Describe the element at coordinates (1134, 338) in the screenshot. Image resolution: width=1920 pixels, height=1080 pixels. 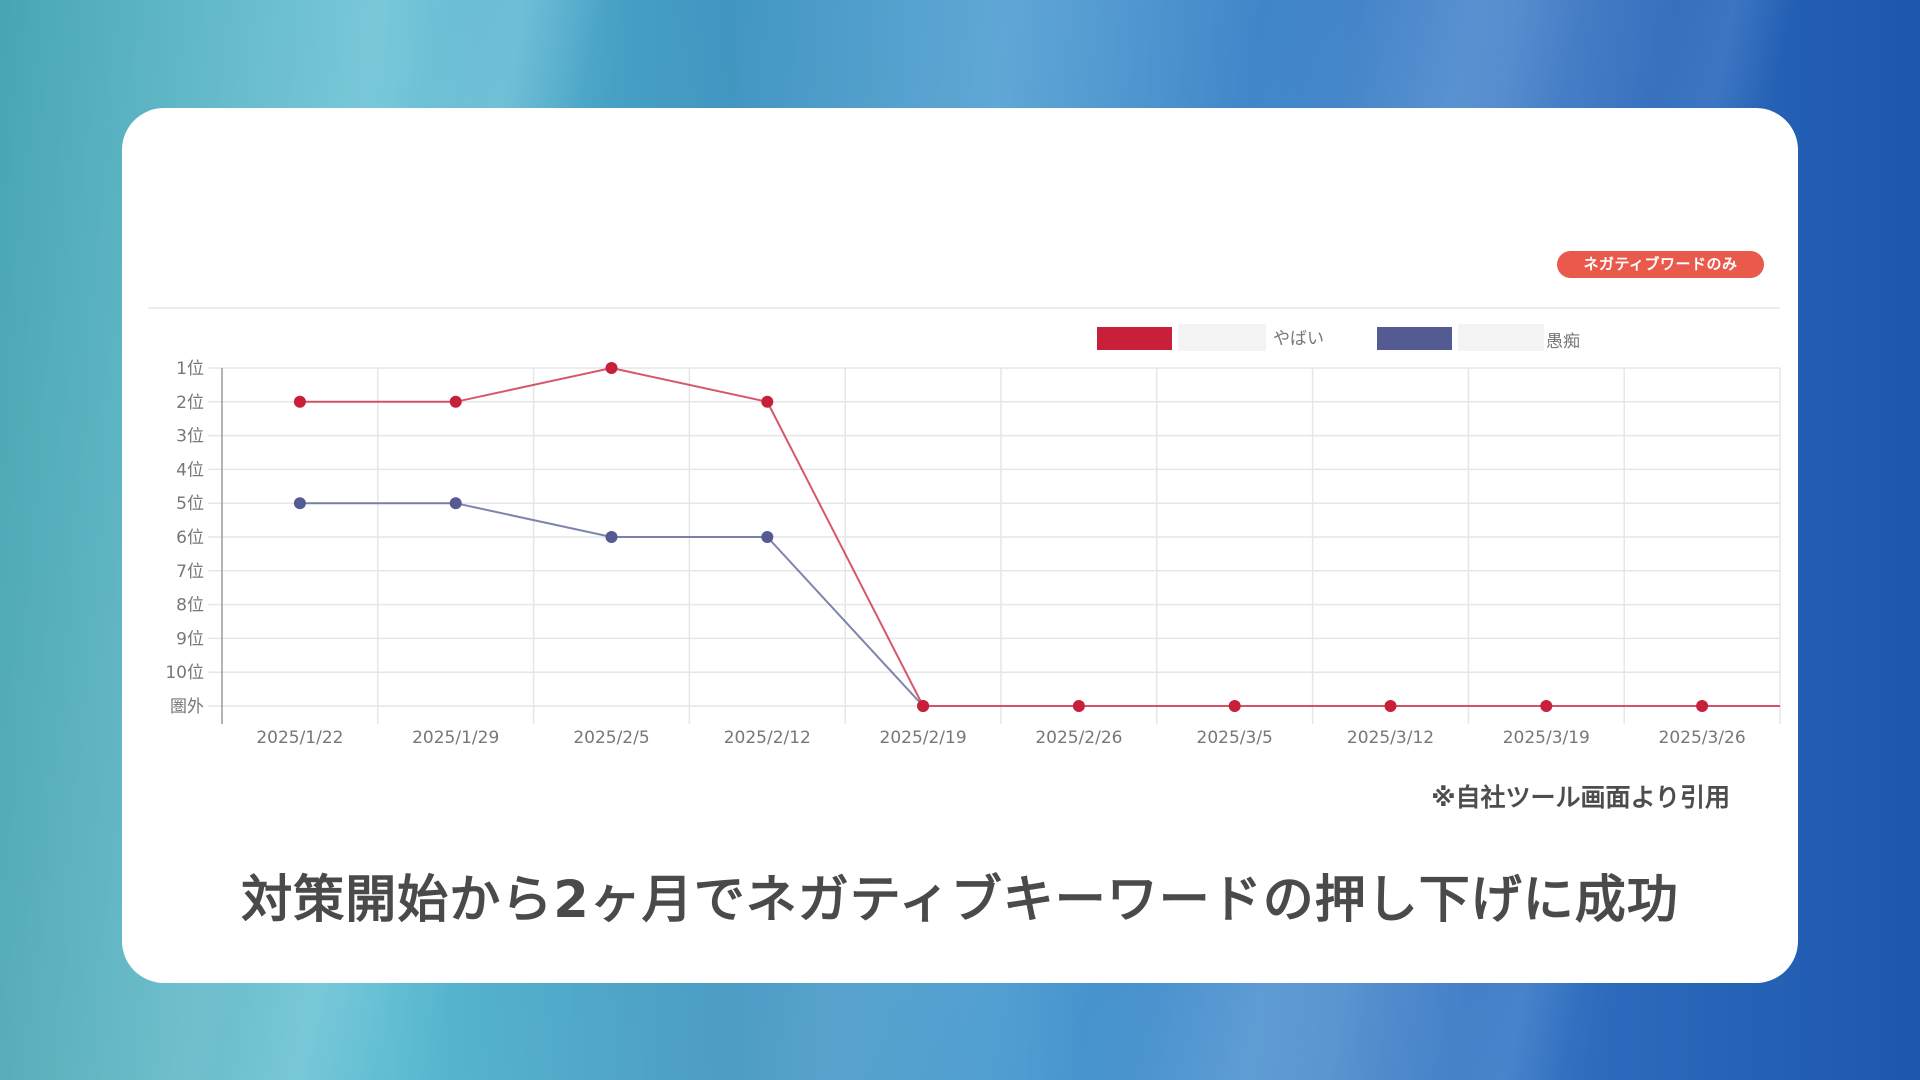
I see `legend-swatch-red` at that location.